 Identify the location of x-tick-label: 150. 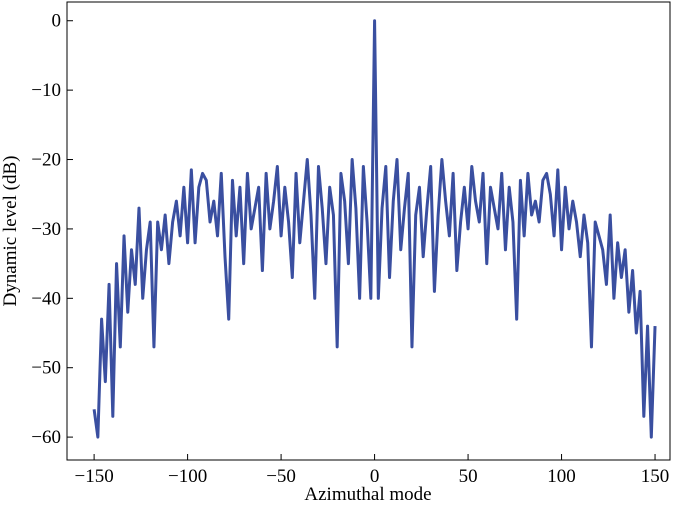
(655, 476).